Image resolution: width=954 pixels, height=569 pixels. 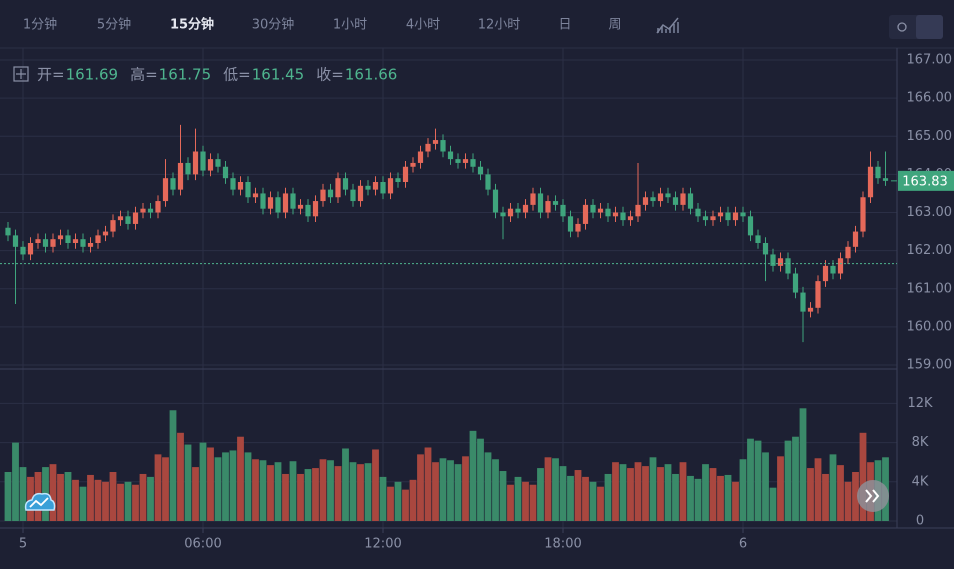 I want to click on timeframe-tab: 1小时, so click(x=350, y=25).